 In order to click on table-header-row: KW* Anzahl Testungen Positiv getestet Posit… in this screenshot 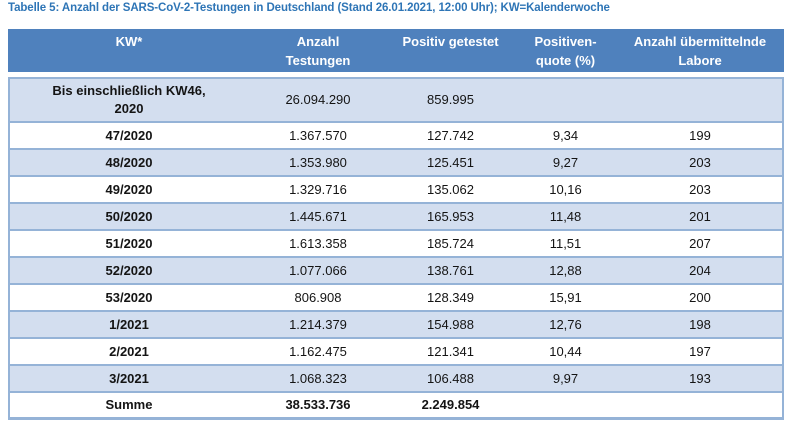, I will do `click(396, 50)`.